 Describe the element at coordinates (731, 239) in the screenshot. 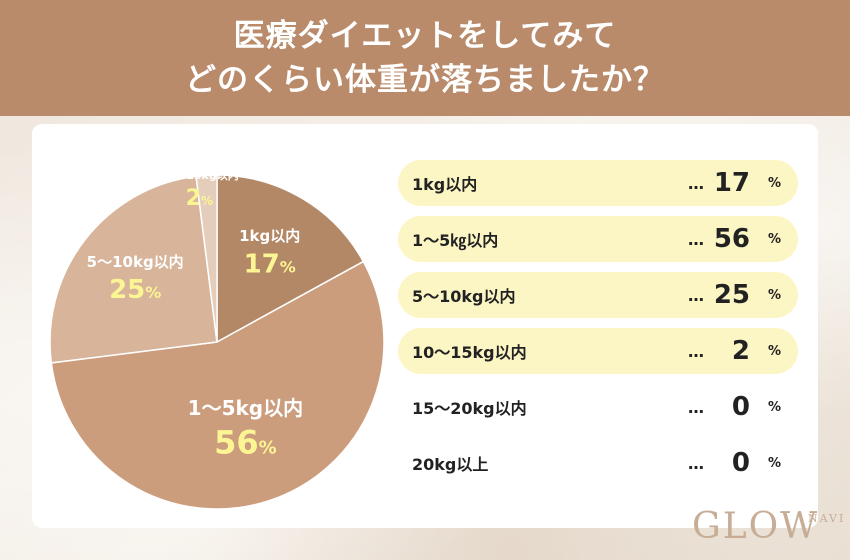

I see `legend-row-value: 56` at that location.